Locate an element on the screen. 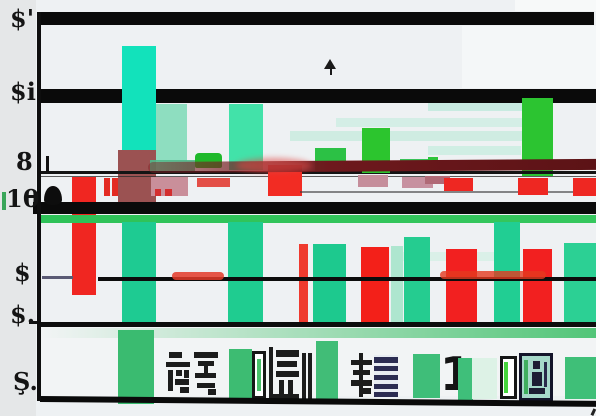 This screenshot has height=416, width=600. green-stripe is located at coordinates (317, 219).